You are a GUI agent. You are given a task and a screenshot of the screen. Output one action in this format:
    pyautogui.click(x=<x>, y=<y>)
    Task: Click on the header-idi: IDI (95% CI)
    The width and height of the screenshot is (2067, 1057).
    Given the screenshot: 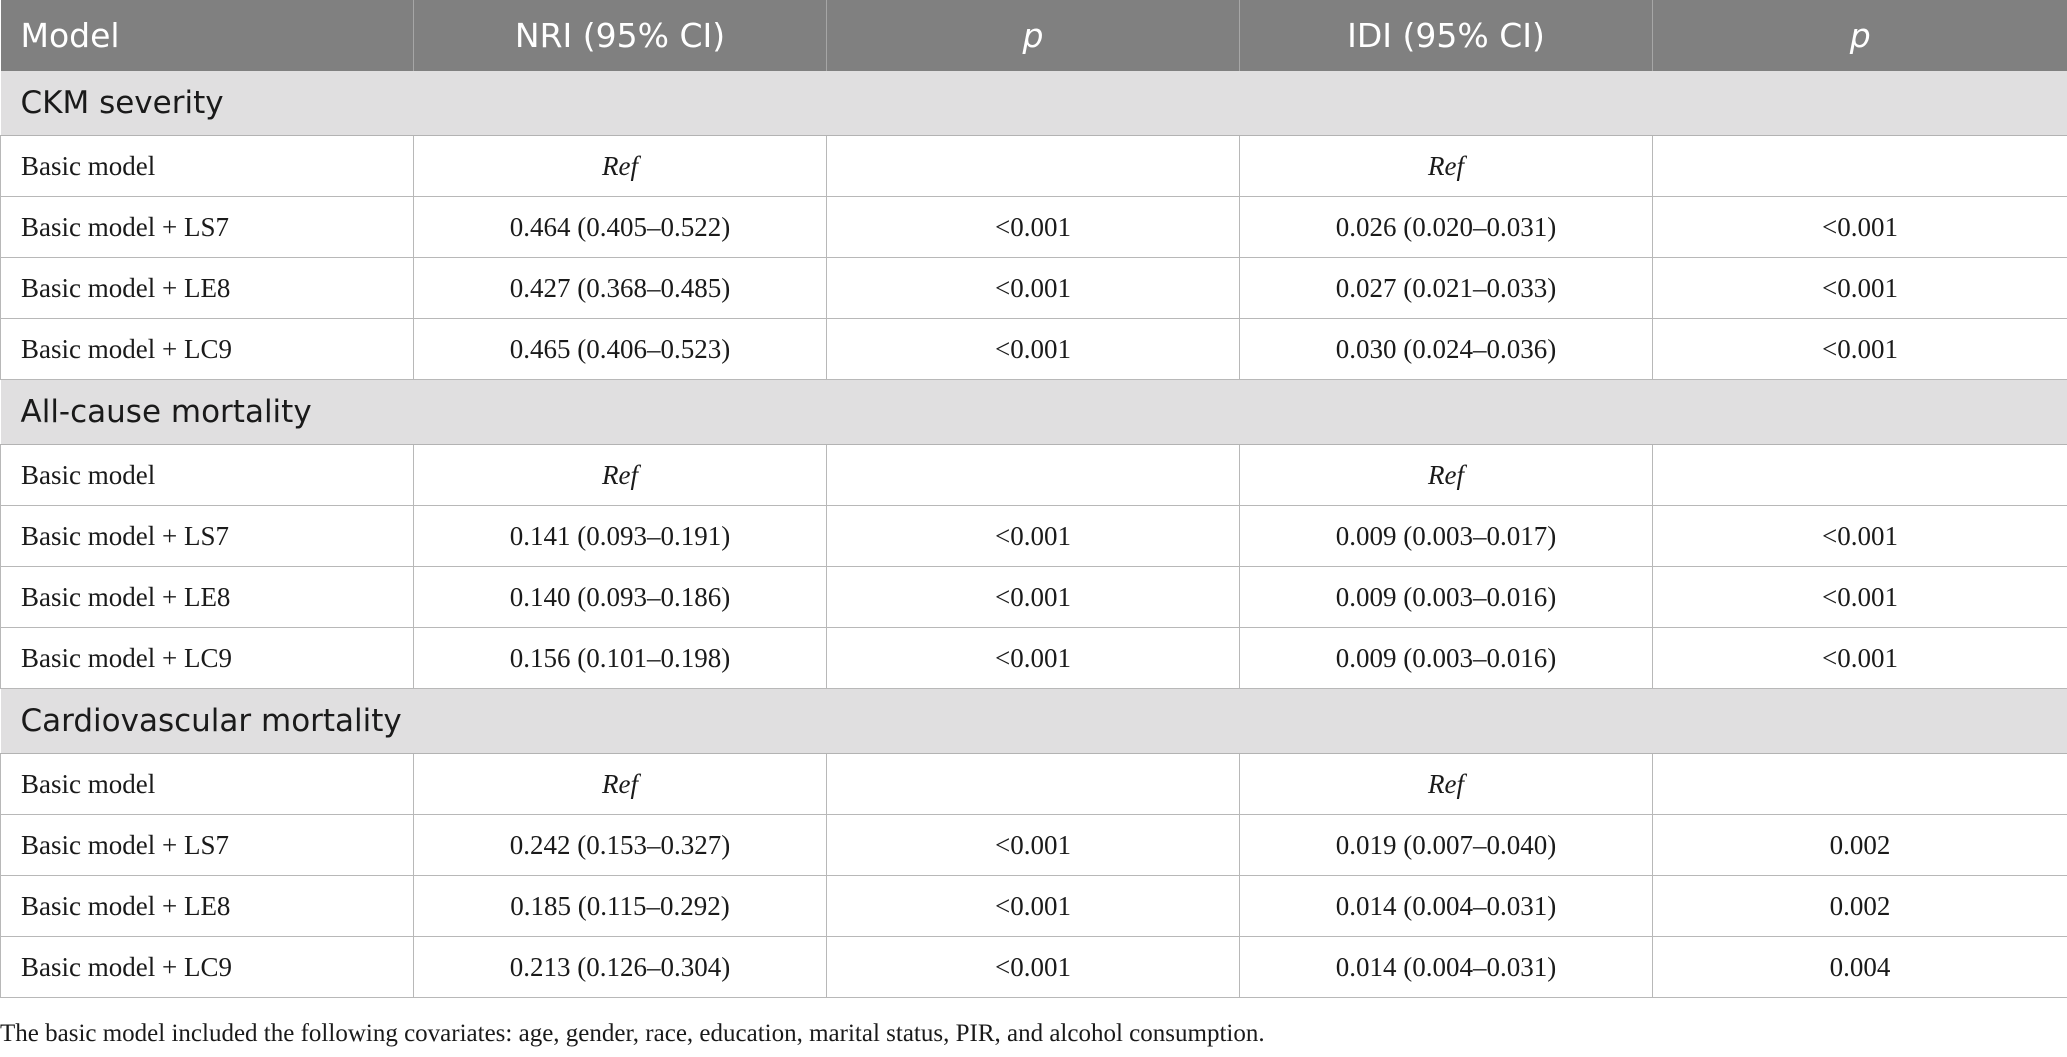 What is the action you would take?
    pyautogui.click(x=1446, y=35)
    